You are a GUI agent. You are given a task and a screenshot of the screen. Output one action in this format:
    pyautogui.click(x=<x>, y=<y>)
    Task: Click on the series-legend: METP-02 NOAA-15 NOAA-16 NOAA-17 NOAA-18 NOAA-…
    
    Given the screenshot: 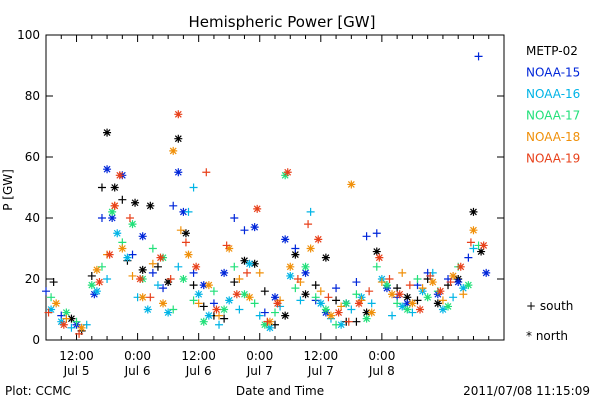 What is the action you would take?
    pyautogui.click(x=553, y=105)
    